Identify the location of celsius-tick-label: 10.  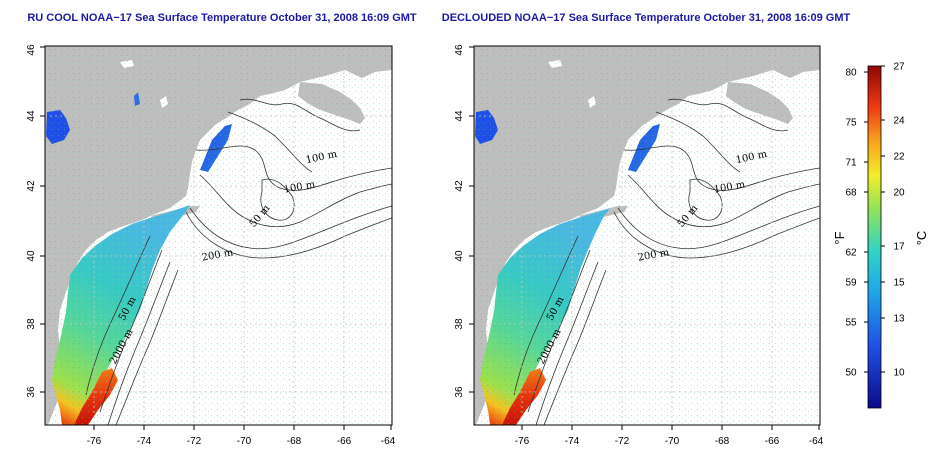
(899, 373).